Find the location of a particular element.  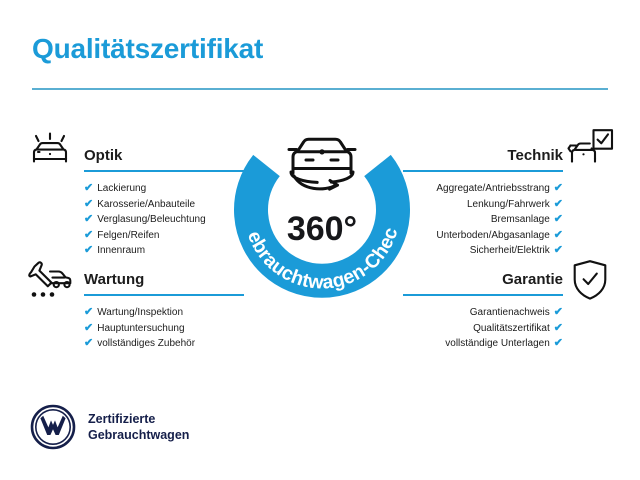

list-item-label: Qualitätszertifikat is located at coordinates (511, 328).